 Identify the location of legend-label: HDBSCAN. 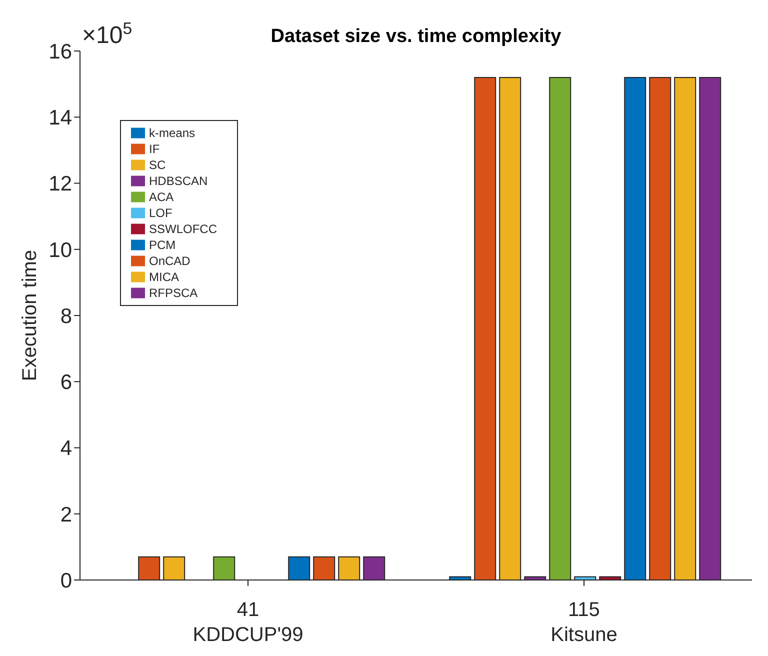
(178, 181).